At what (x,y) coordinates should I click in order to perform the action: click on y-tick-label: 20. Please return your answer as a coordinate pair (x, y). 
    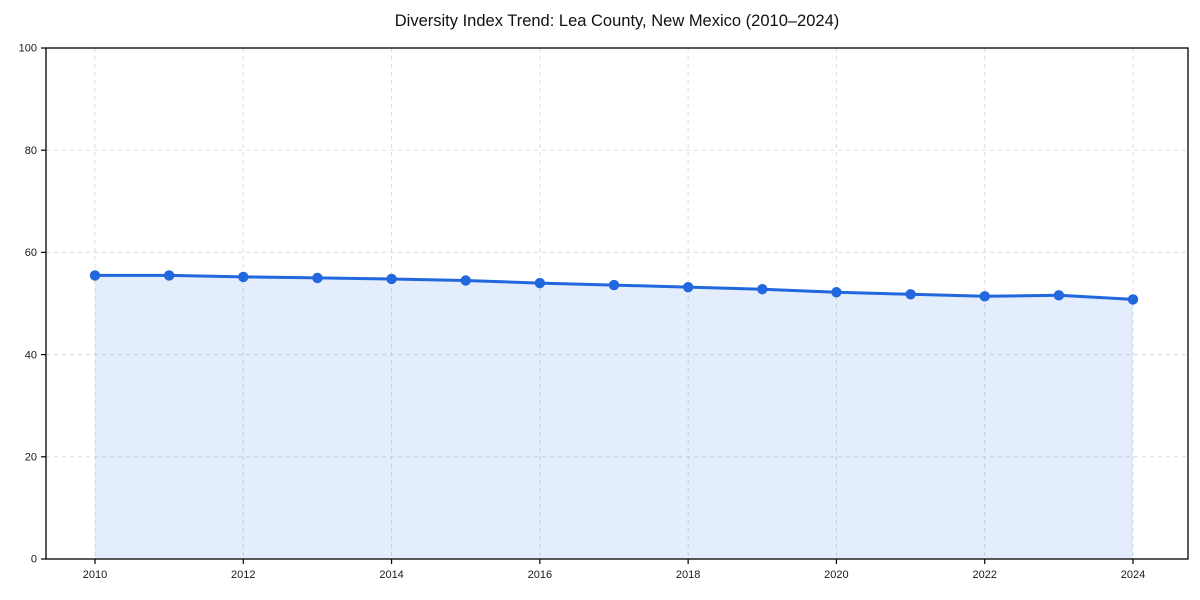
    Looking at the image, I should click on (31, 458).